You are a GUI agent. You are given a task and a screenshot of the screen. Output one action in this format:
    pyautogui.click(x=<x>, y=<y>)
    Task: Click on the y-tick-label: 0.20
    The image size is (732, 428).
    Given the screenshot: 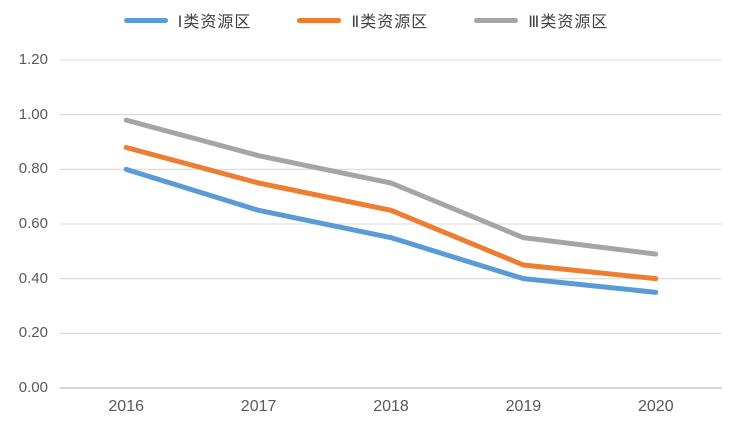 What is the action you would take?
    pyautogui.click(x=33, y=333)
    